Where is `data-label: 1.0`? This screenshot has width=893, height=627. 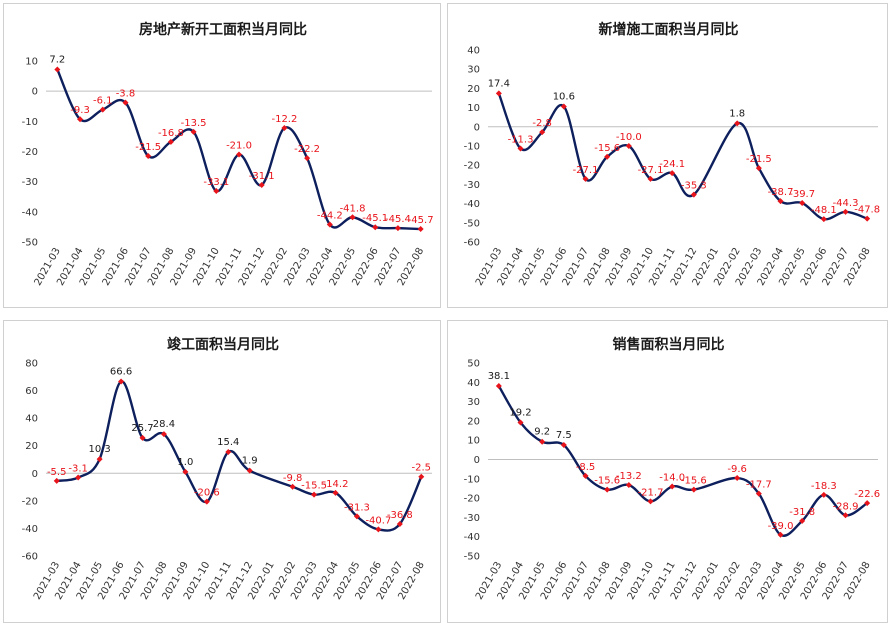 data-label: 1.0 is located at coordinates (185, 462).